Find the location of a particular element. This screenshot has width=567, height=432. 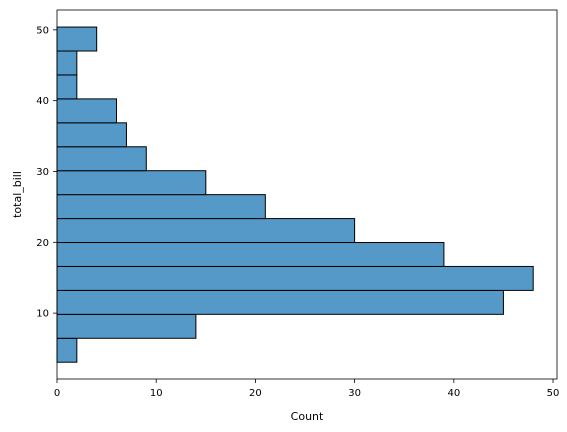

y-tick-label: 40 is located at coordinates (42, 101).